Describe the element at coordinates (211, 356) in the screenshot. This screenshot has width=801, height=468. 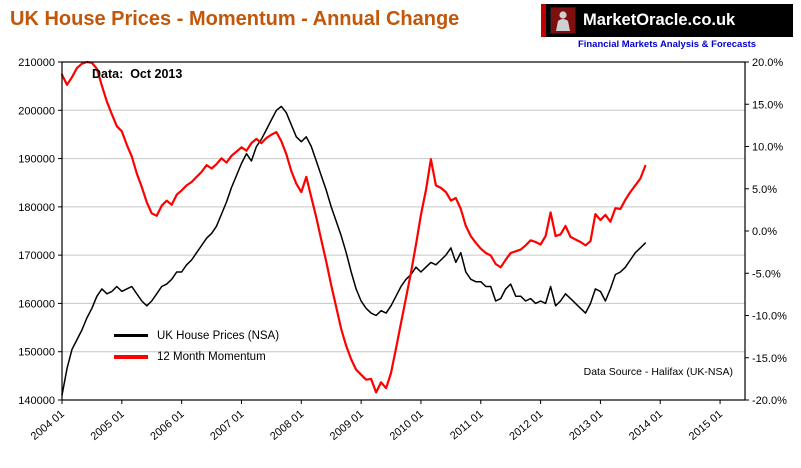
I see `legend-label: 12 Month Momentum` at that location.